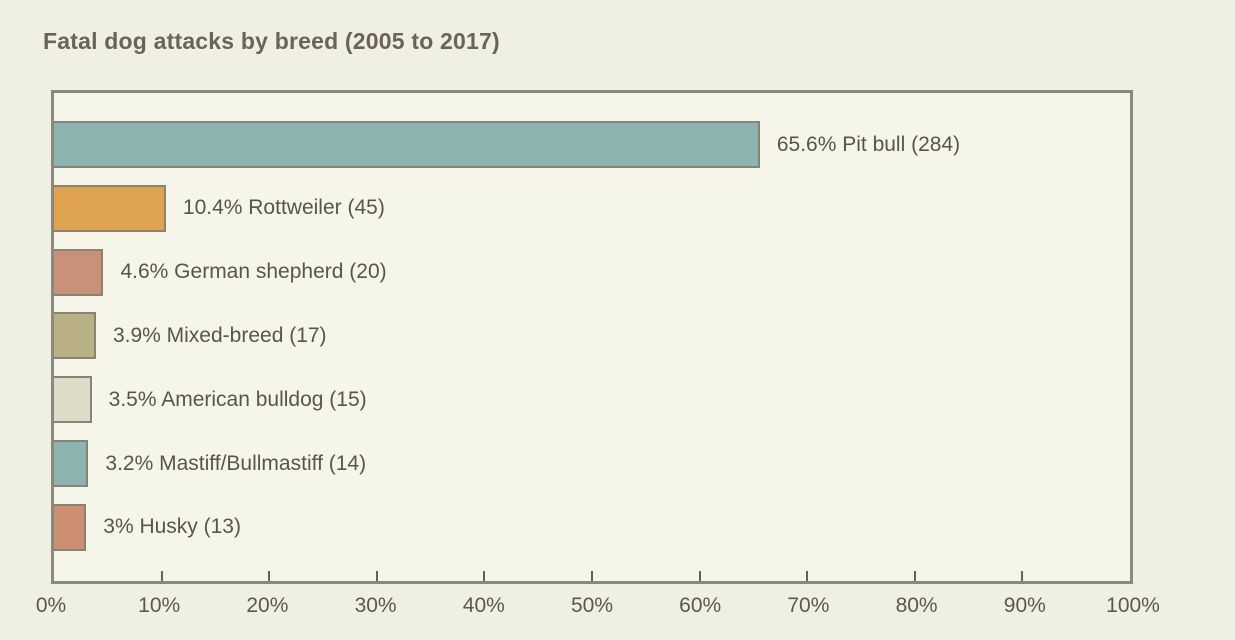 This screenshot has width=1235, height=640. What do you see at coordinates (219, 335) in the screenshot?
I see `bar-label-mixed-breed: 3.9% Mixed-breed (17)` at bounding box center [219, 335].